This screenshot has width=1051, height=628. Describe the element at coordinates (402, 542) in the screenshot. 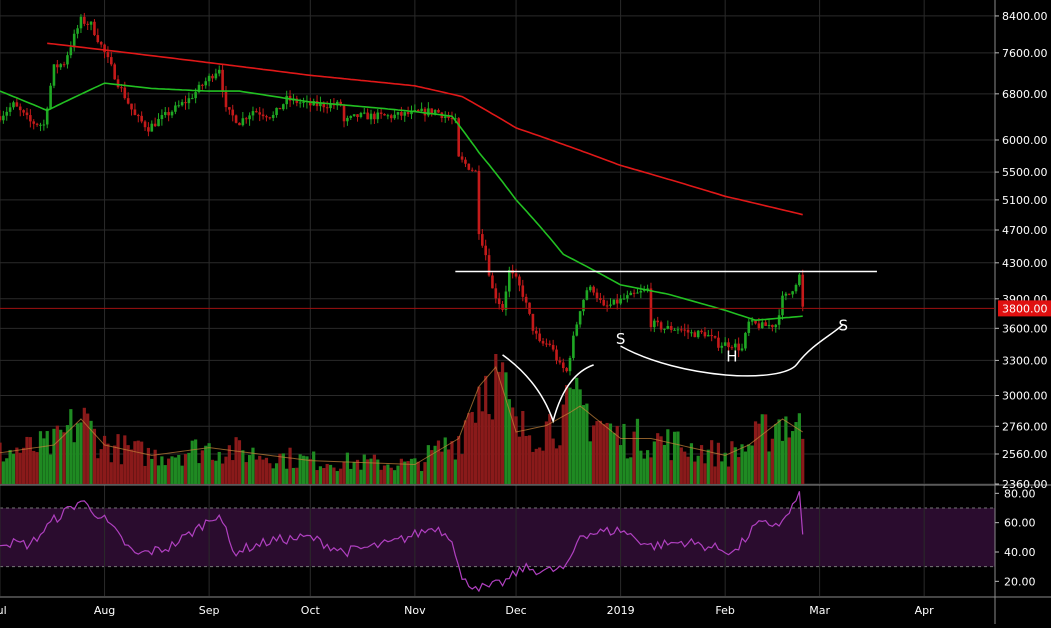

I see `rsi-line` at that location.